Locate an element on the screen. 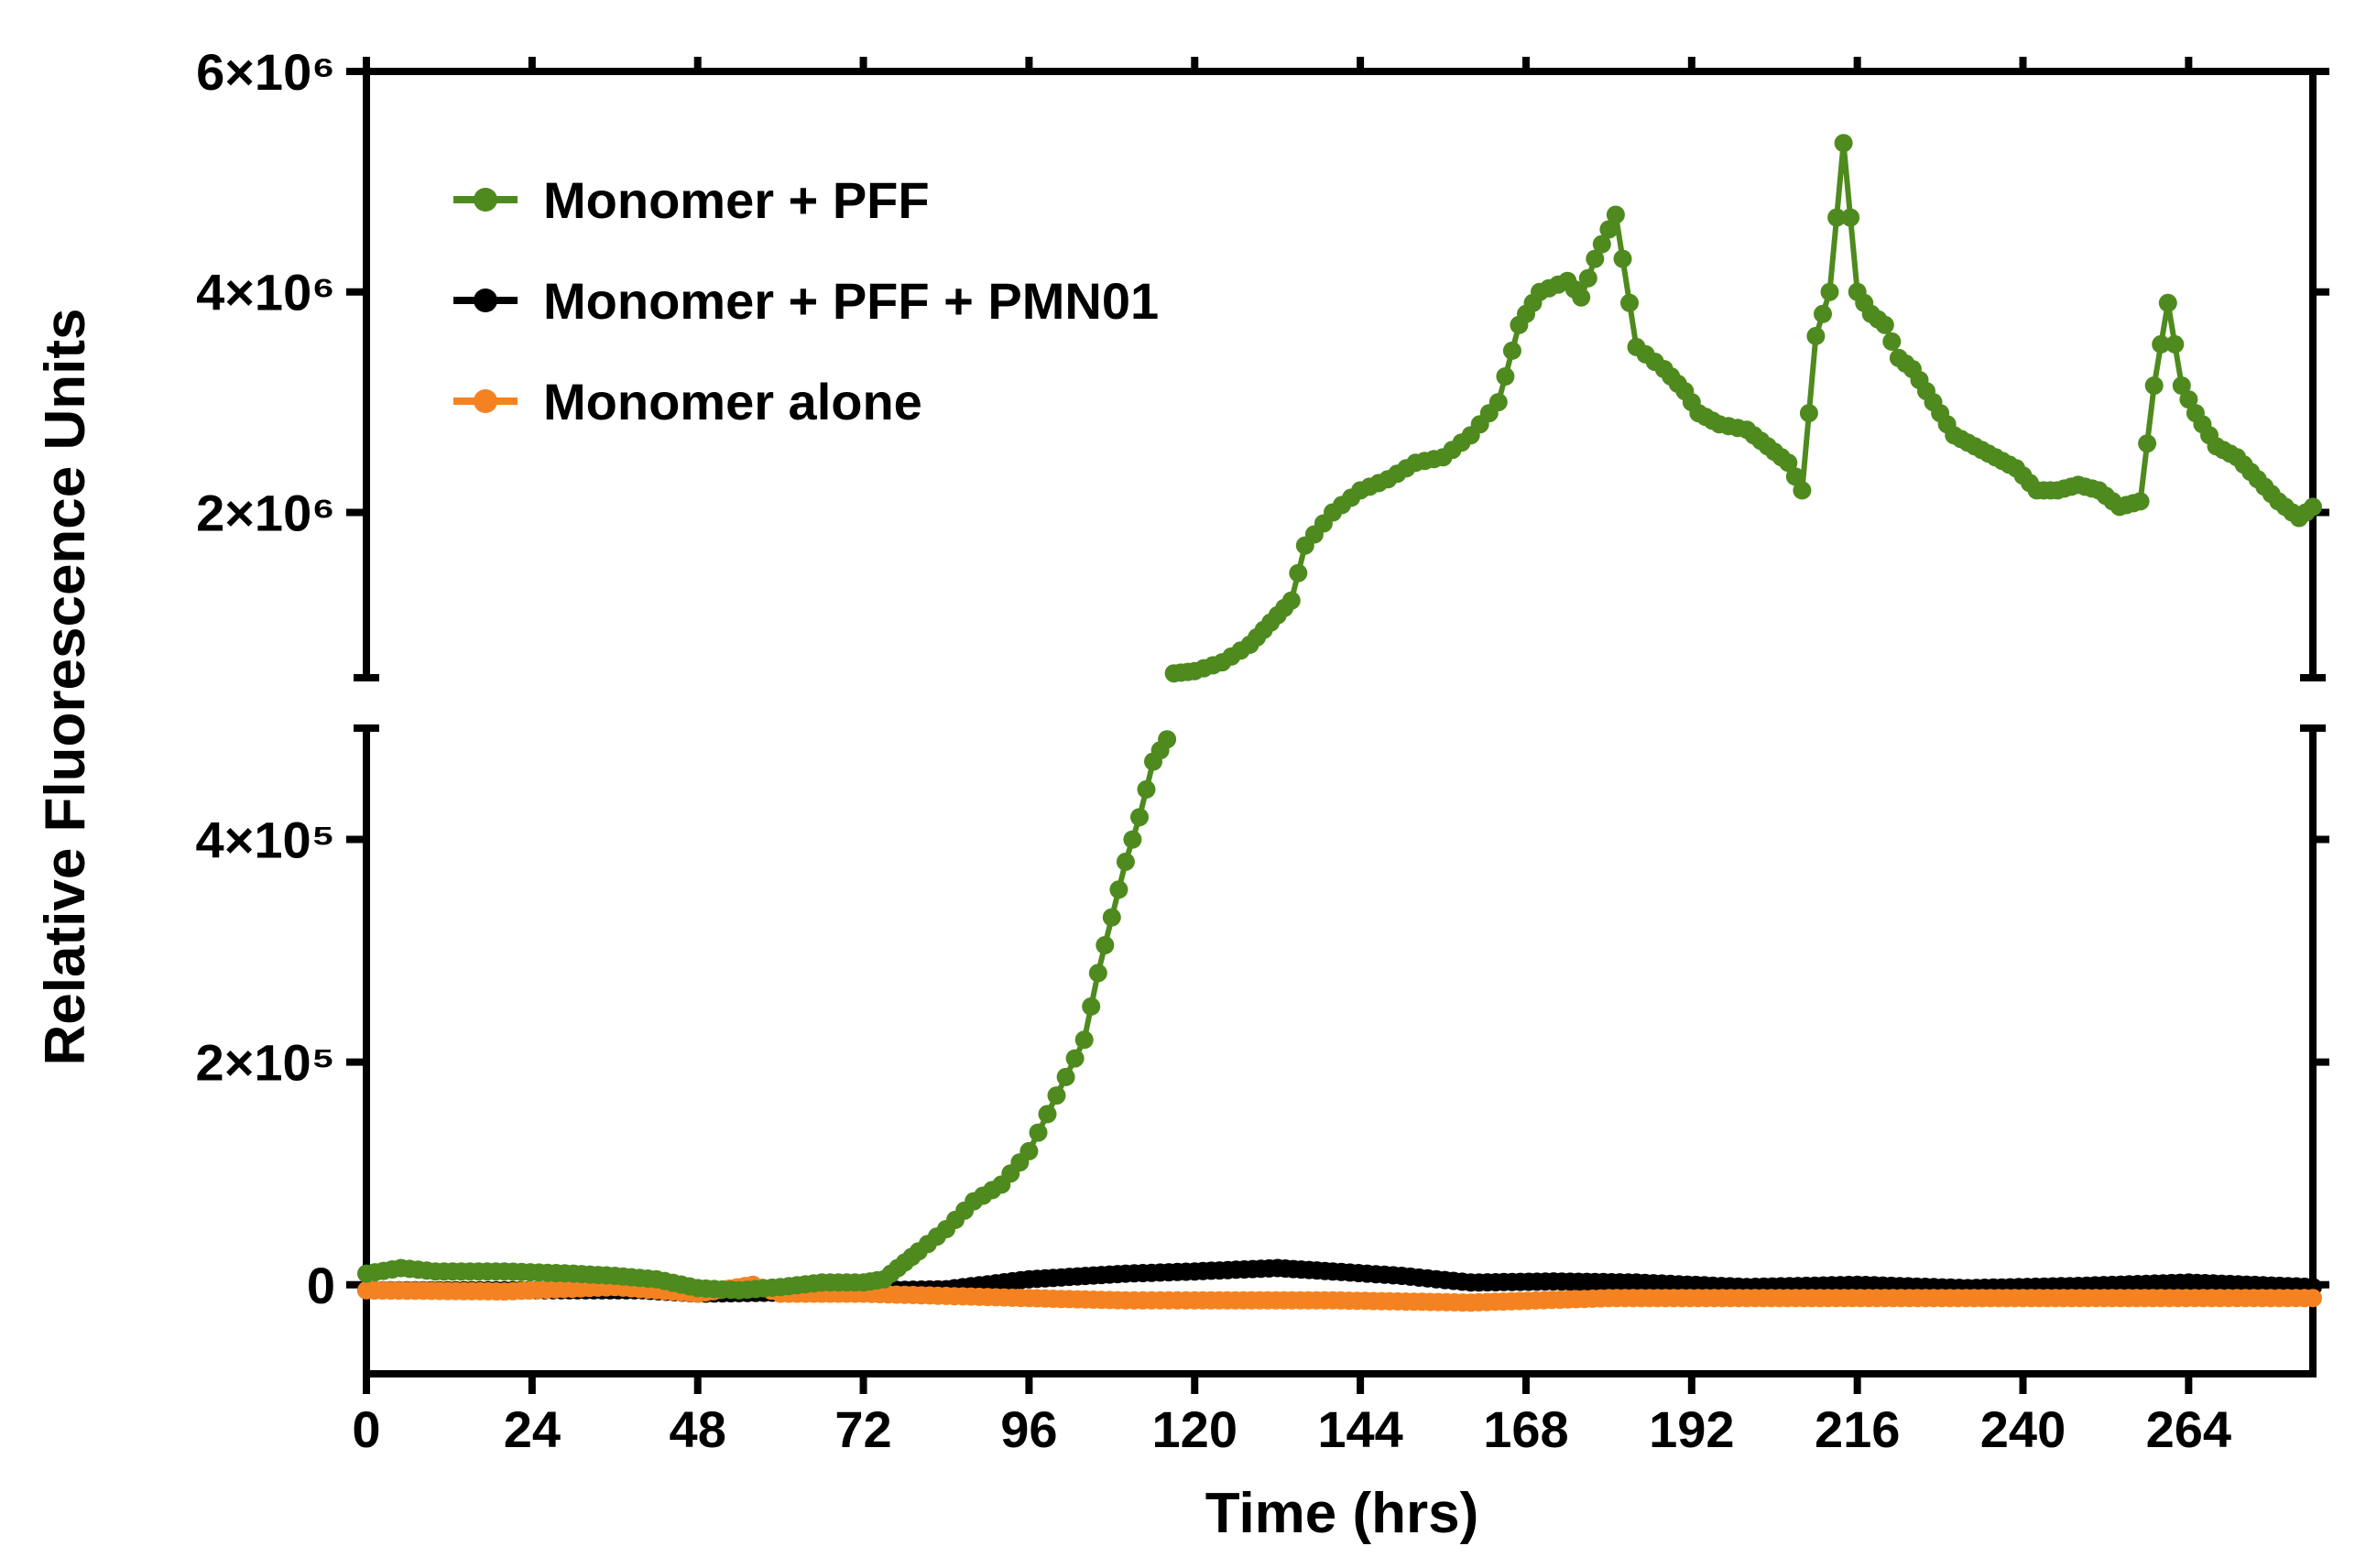  x-tick-label: 240 is located at coordinates (2023, 1429).